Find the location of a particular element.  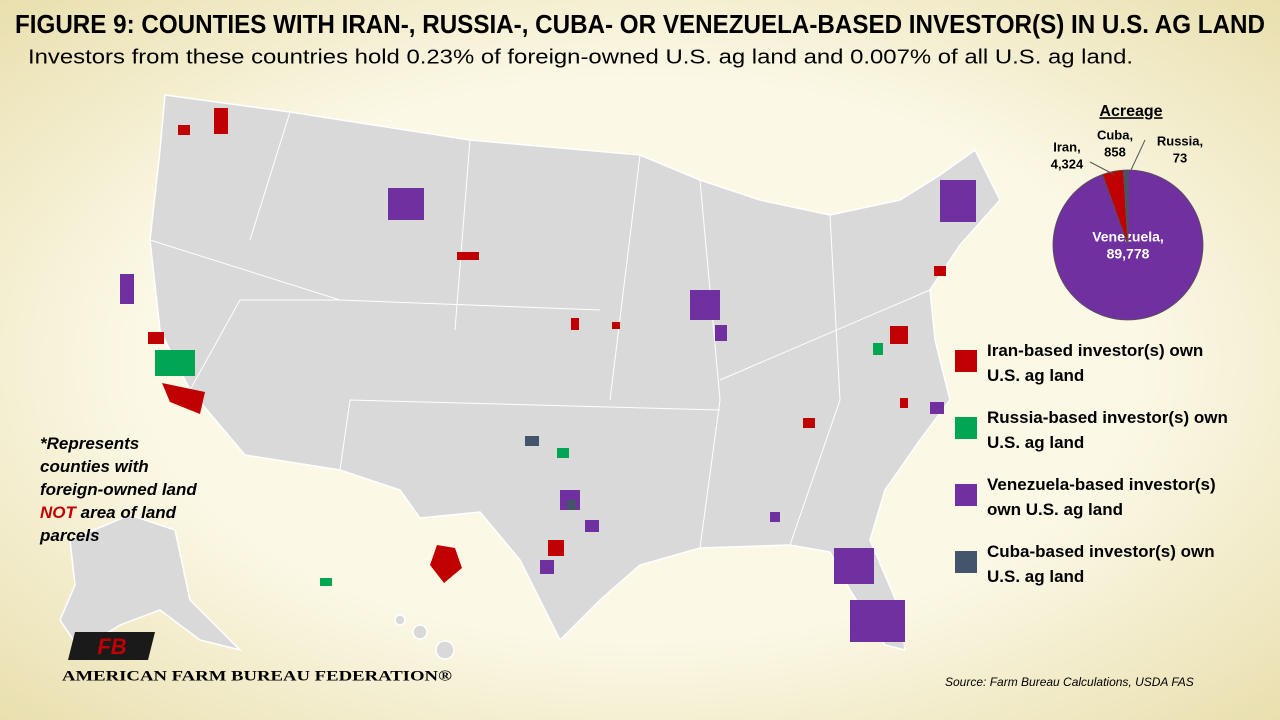

logo: FB AMERICAN FARM BUREAU FEDERATION® is located at coordinates (257, 658).